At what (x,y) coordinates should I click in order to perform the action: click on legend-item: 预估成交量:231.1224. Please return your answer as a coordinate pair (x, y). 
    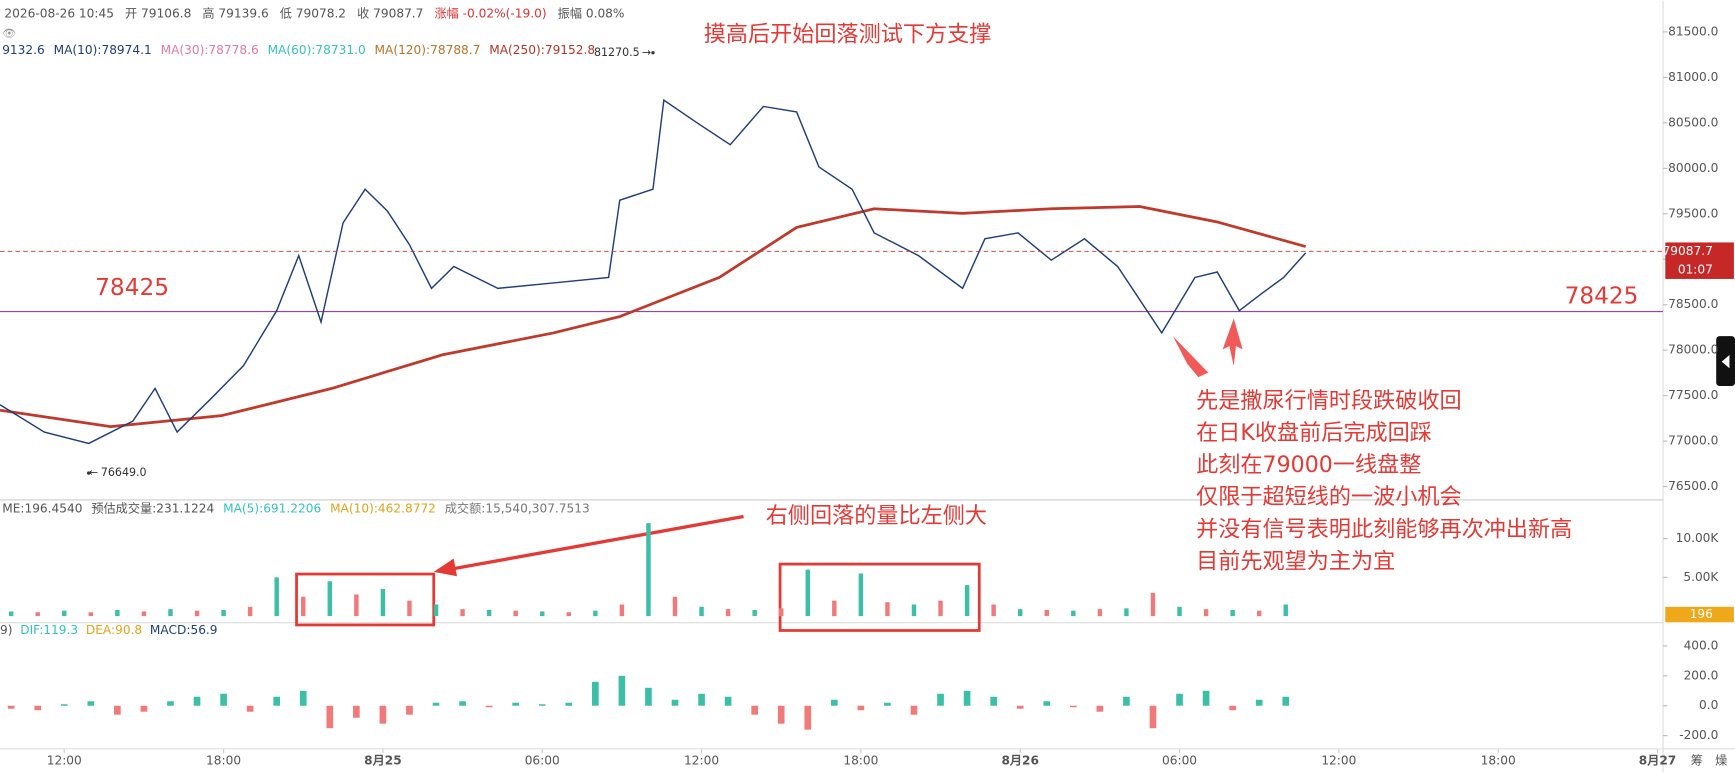
    Looking at the image, I should click on (152, 507).